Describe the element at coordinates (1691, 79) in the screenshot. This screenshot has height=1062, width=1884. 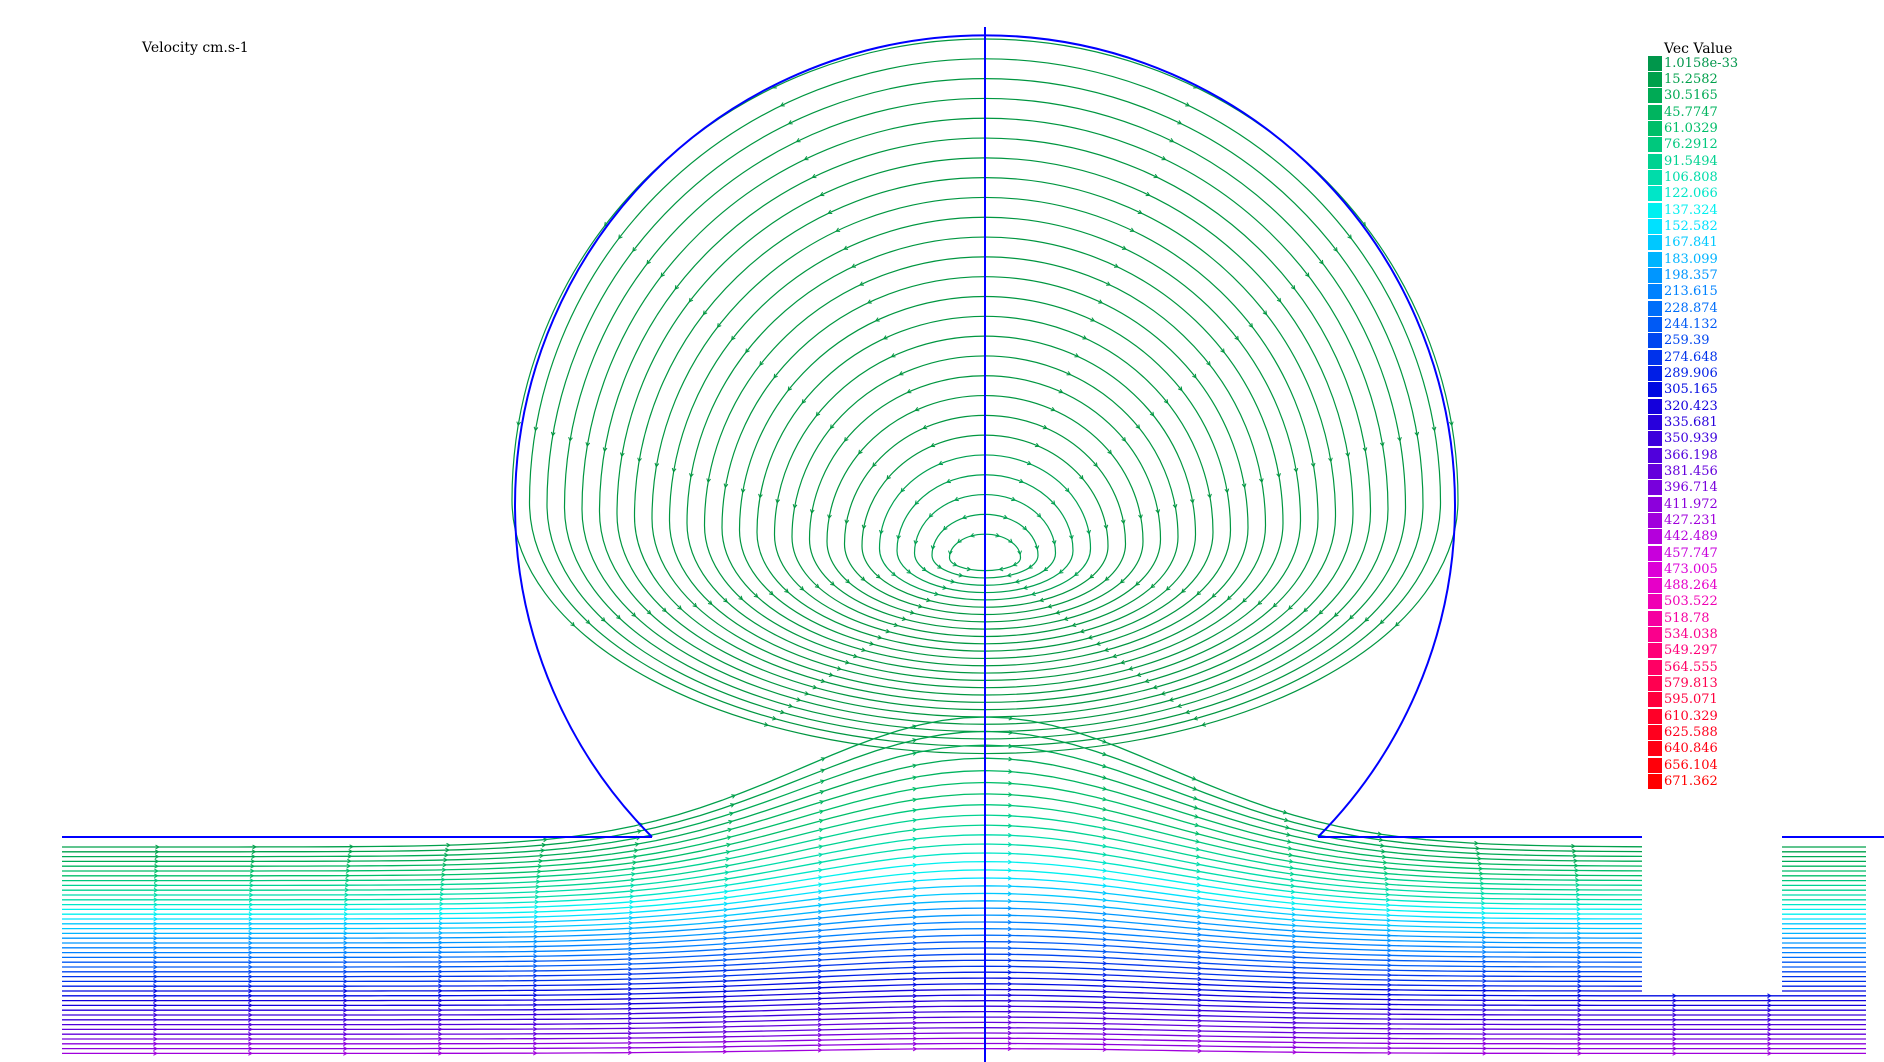
I see `legend-label: 15.2582` at that location.